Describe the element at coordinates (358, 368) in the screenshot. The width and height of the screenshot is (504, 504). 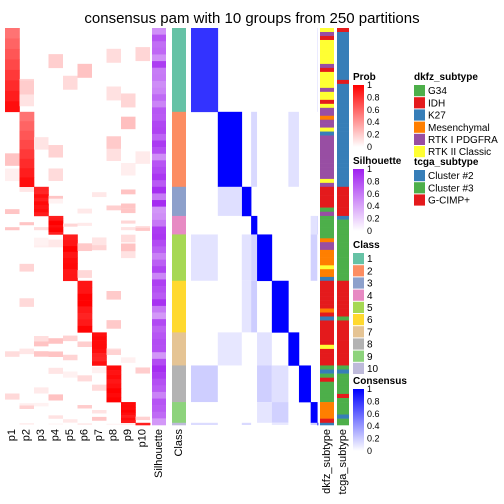
I see `legend-swatch` at that location.